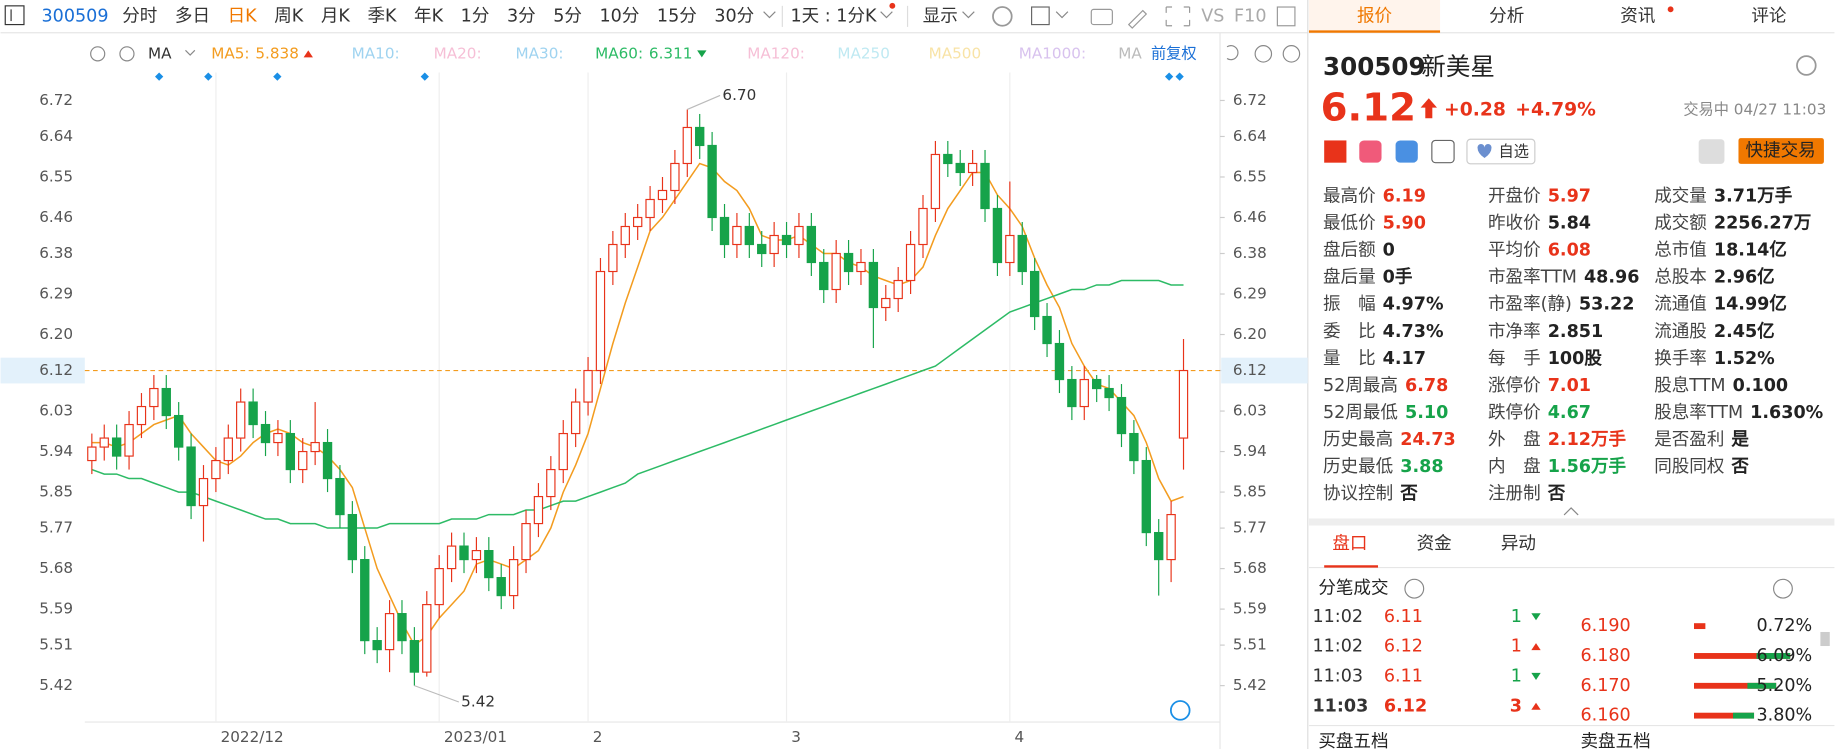 This screenshot has width=1835, height=749. Describe the element at coordinates (230, 53) in the screenshot. I see `ma-legend-name: MA5:` at that location.